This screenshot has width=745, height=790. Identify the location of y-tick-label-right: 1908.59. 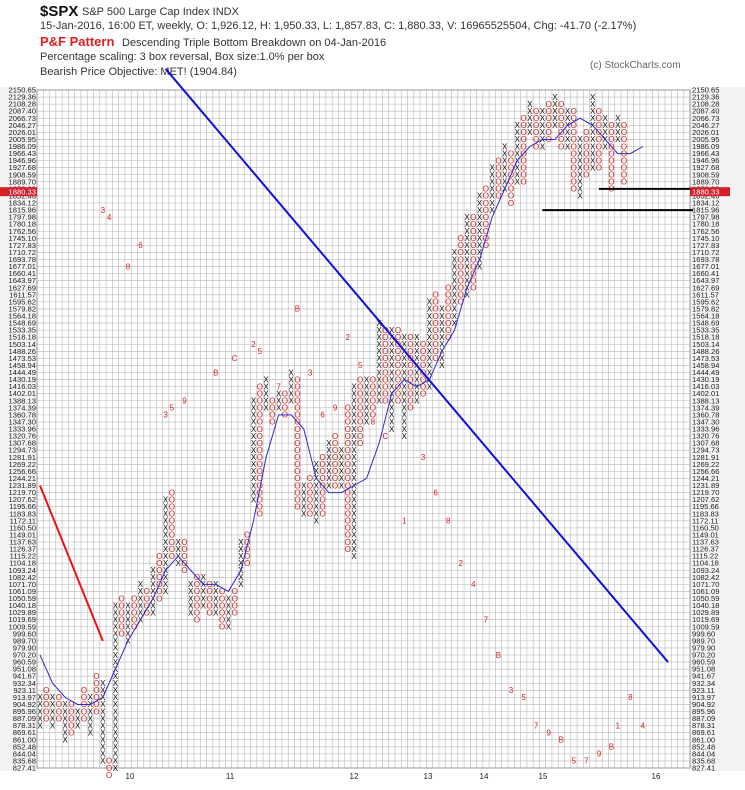
(705, 174).